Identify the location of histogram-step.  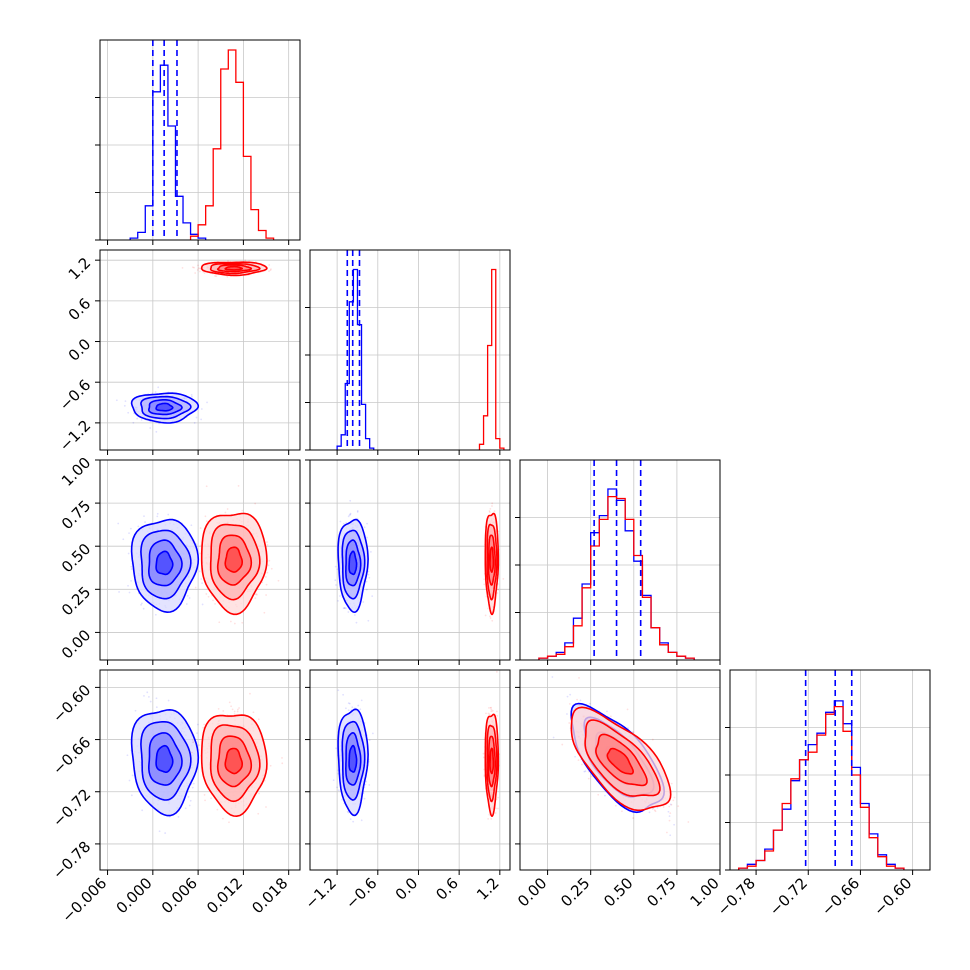
(491, 359).